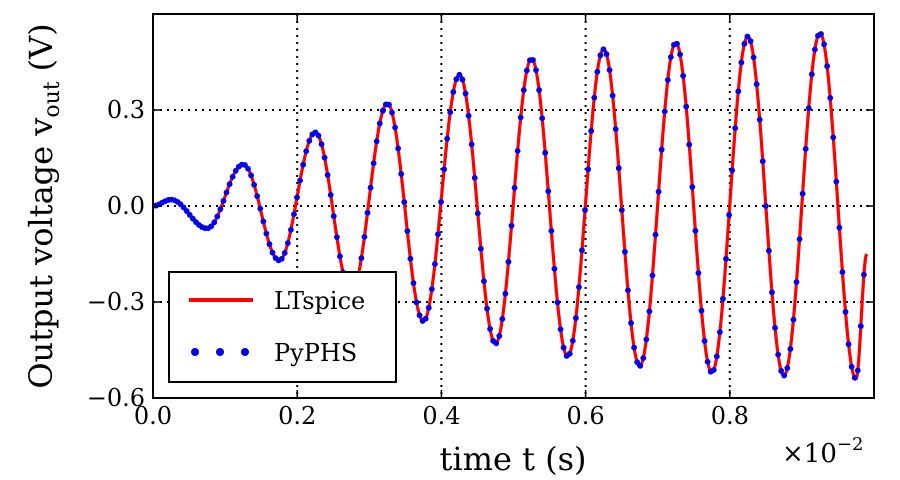  Describe the element at coordinates (52, 99) in the screenshot. I see `y-axis-title-subscript: out` at that location.